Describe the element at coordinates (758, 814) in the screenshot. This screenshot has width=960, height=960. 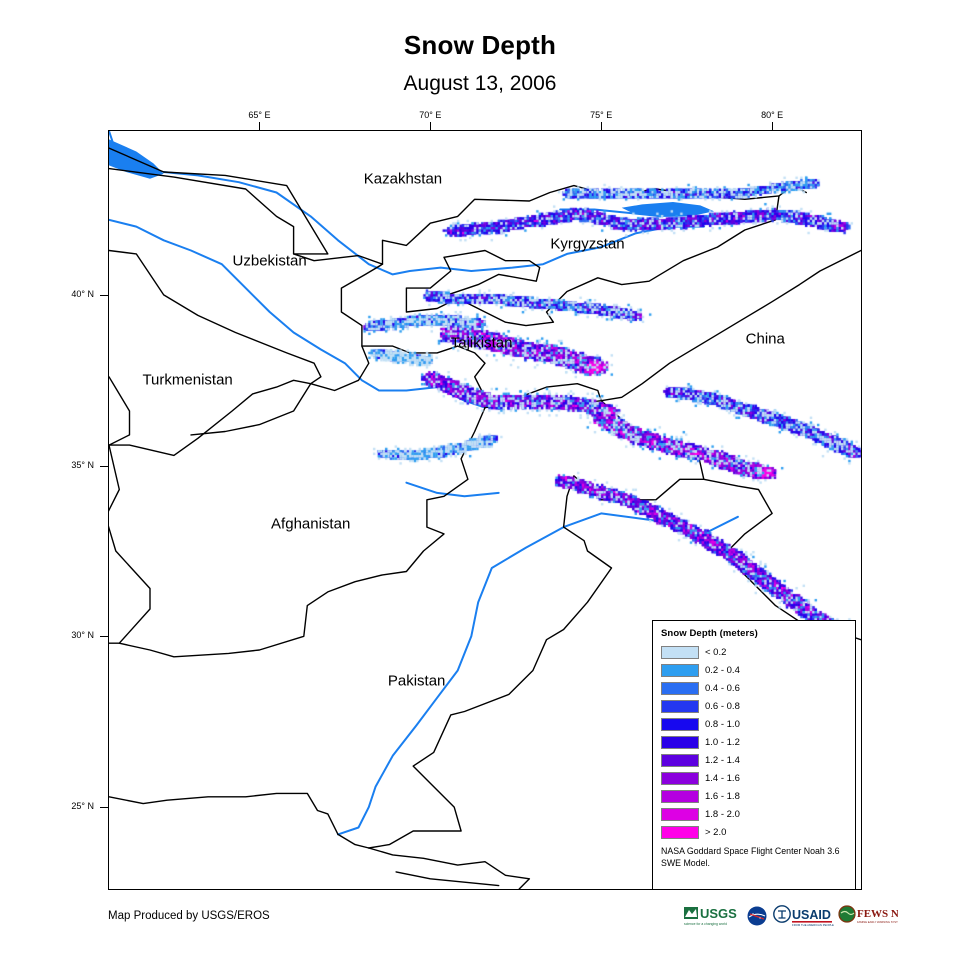
I see `legend-row: 1.8 - 2.0` at that location.